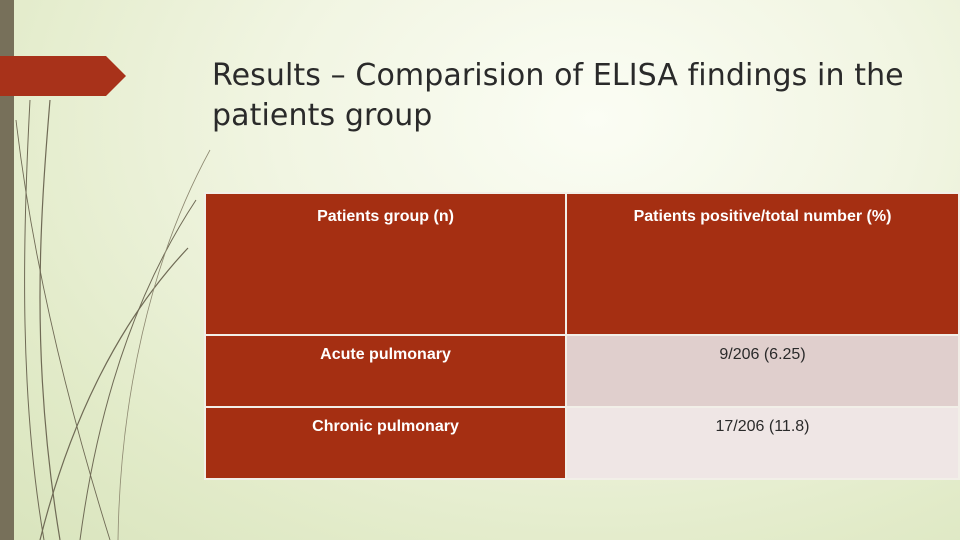 The width and height of the screenshot is (960, 540). What do you see at coordinates (762, 371) in the screenshot?
I see `row-value: 9/206 (6.25)` at bounding box center [762, 371].